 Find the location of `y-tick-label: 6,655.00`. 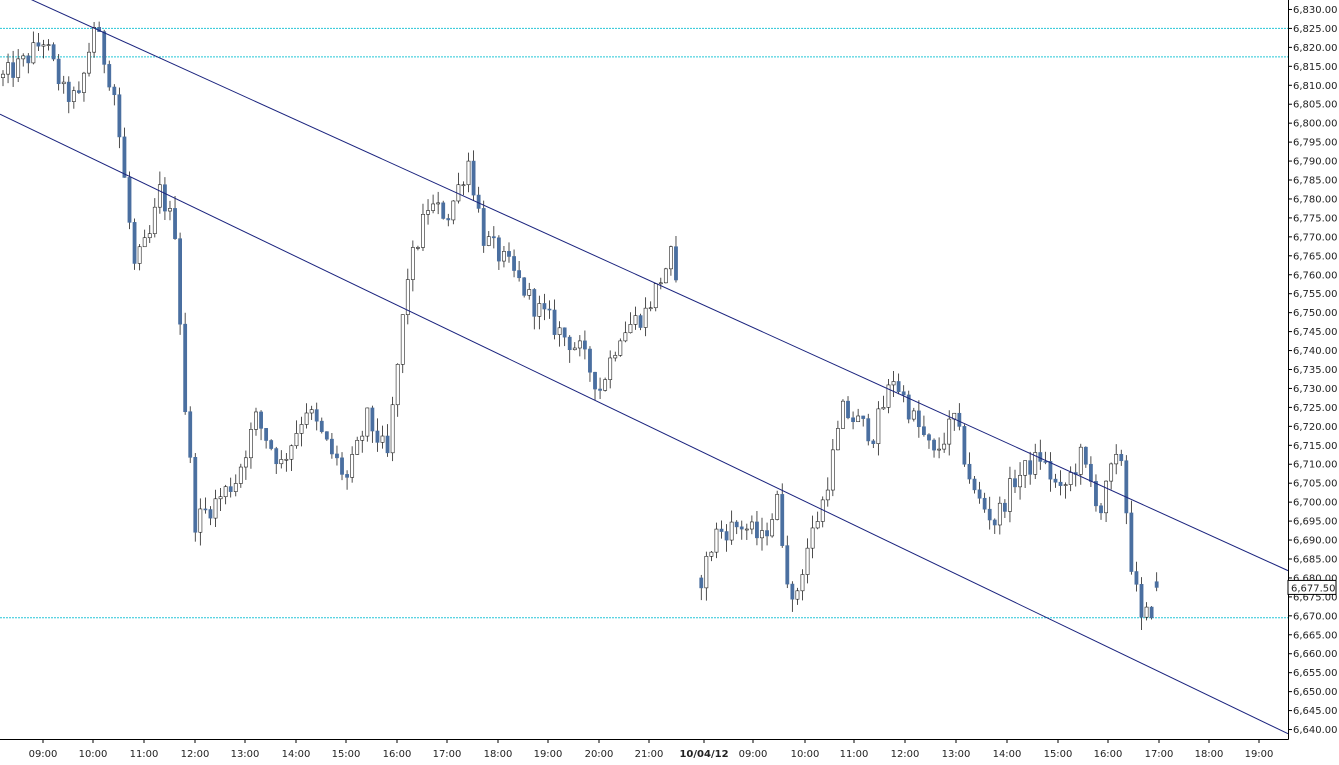

y-tick-label: 6,655.00 is located at coordinates (1315, 673).